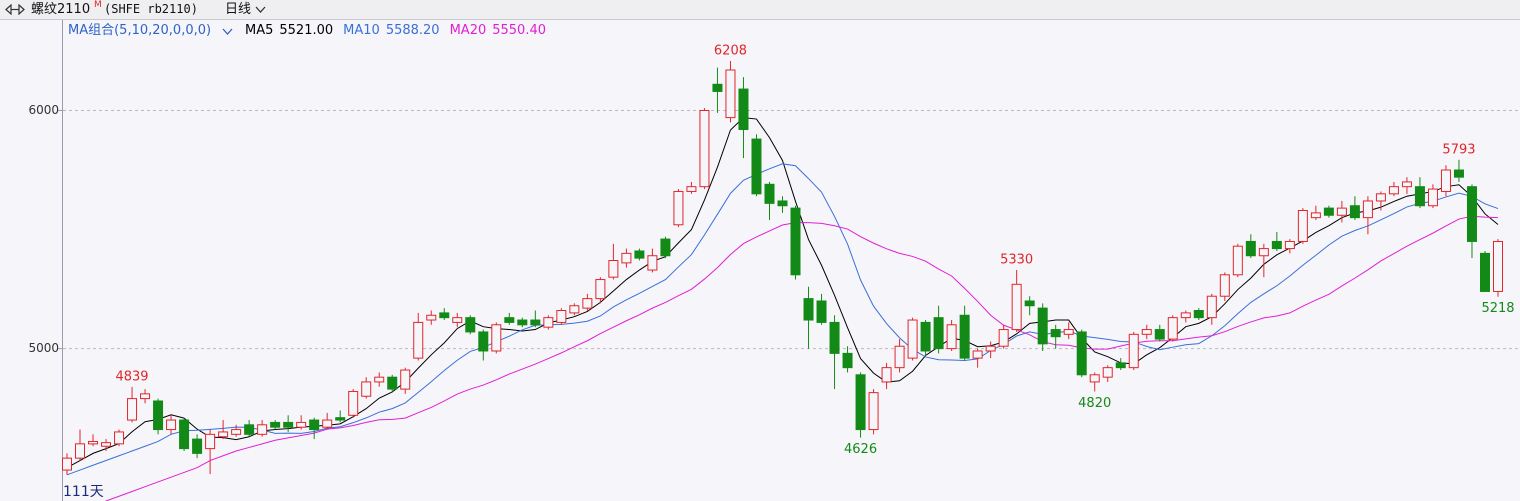 Image resolution: width=1520 pixels, height=501 pixels. What do you see at coordinates (468, 30) in the screenshot?
I see `legend-name: MA20` at bounding box center [468, 30].